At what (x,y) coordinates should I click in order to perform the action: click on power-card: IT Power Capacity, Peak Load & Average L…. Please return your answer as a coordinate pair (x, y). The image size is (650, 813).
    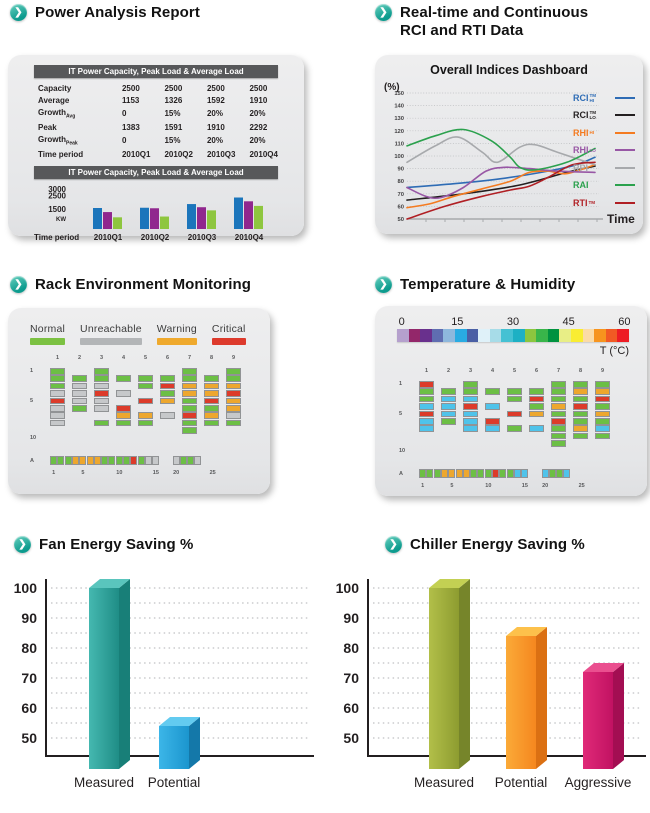
    Looking at the image, I should click on (156, 148).